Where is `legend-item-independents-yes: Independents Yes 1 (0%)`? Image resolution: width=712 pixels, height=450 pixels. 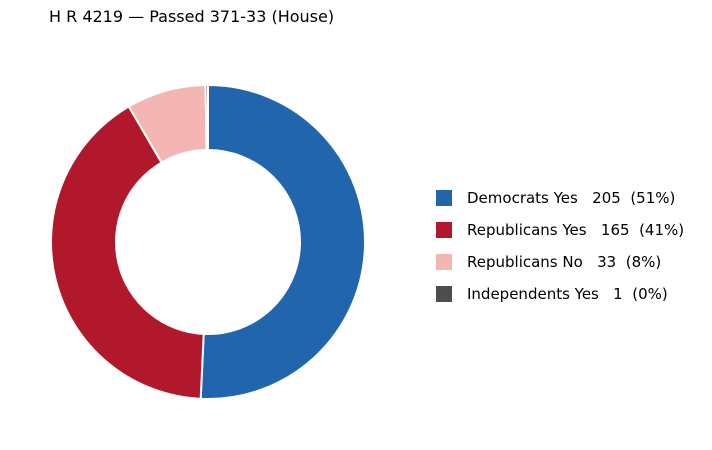
legend-item-independents-yes: Independents Yes 1 (0%) is located at coordinates (560, 294).